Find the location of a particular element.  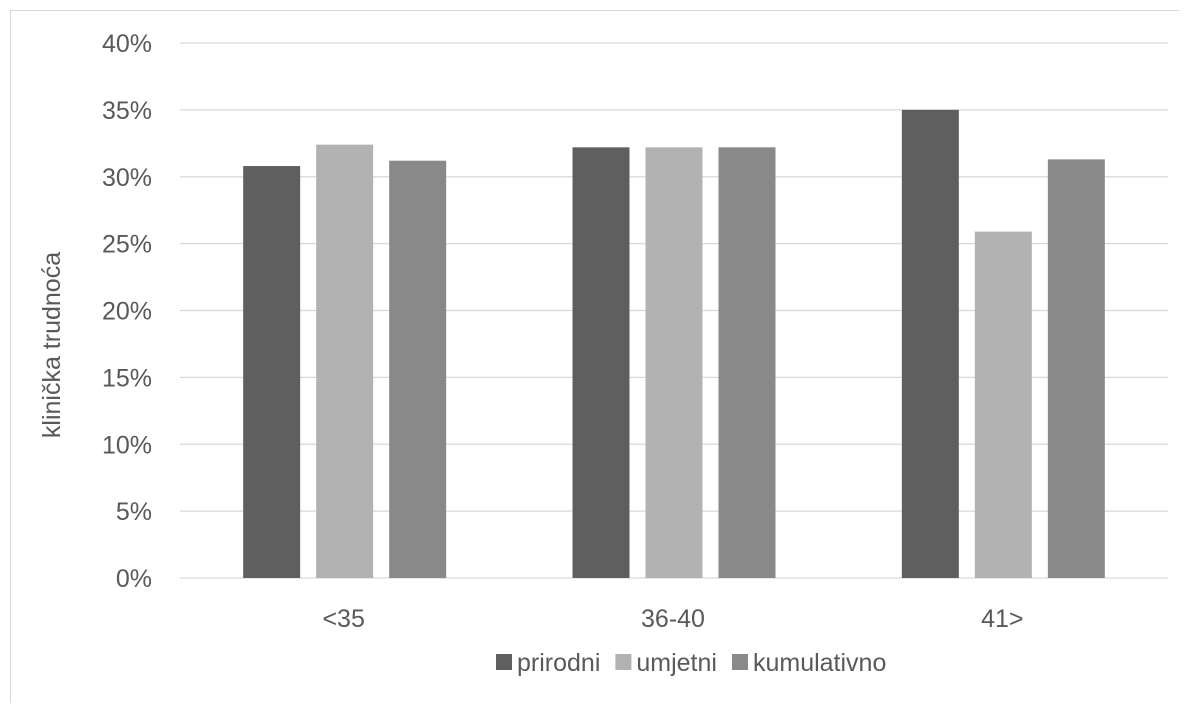

y-tick-label: 15% is located at coordinates (127, 378).